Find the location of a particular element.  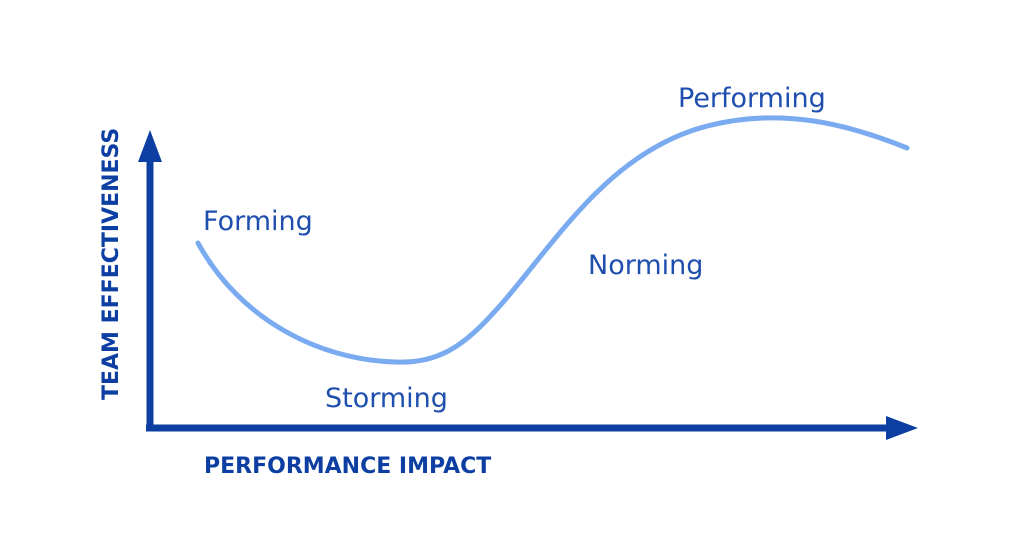

x-axis-arrowhead is located at coordinates (902, 428).